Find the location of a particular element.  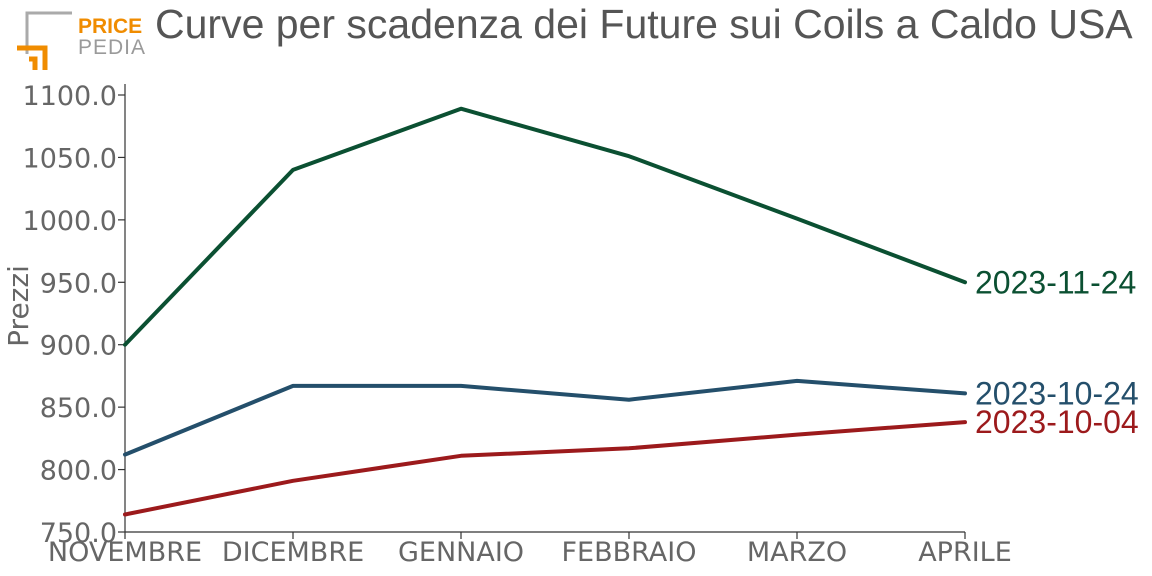

series-end-label: 2023-10-04 is located at coordinates (1057, 422).